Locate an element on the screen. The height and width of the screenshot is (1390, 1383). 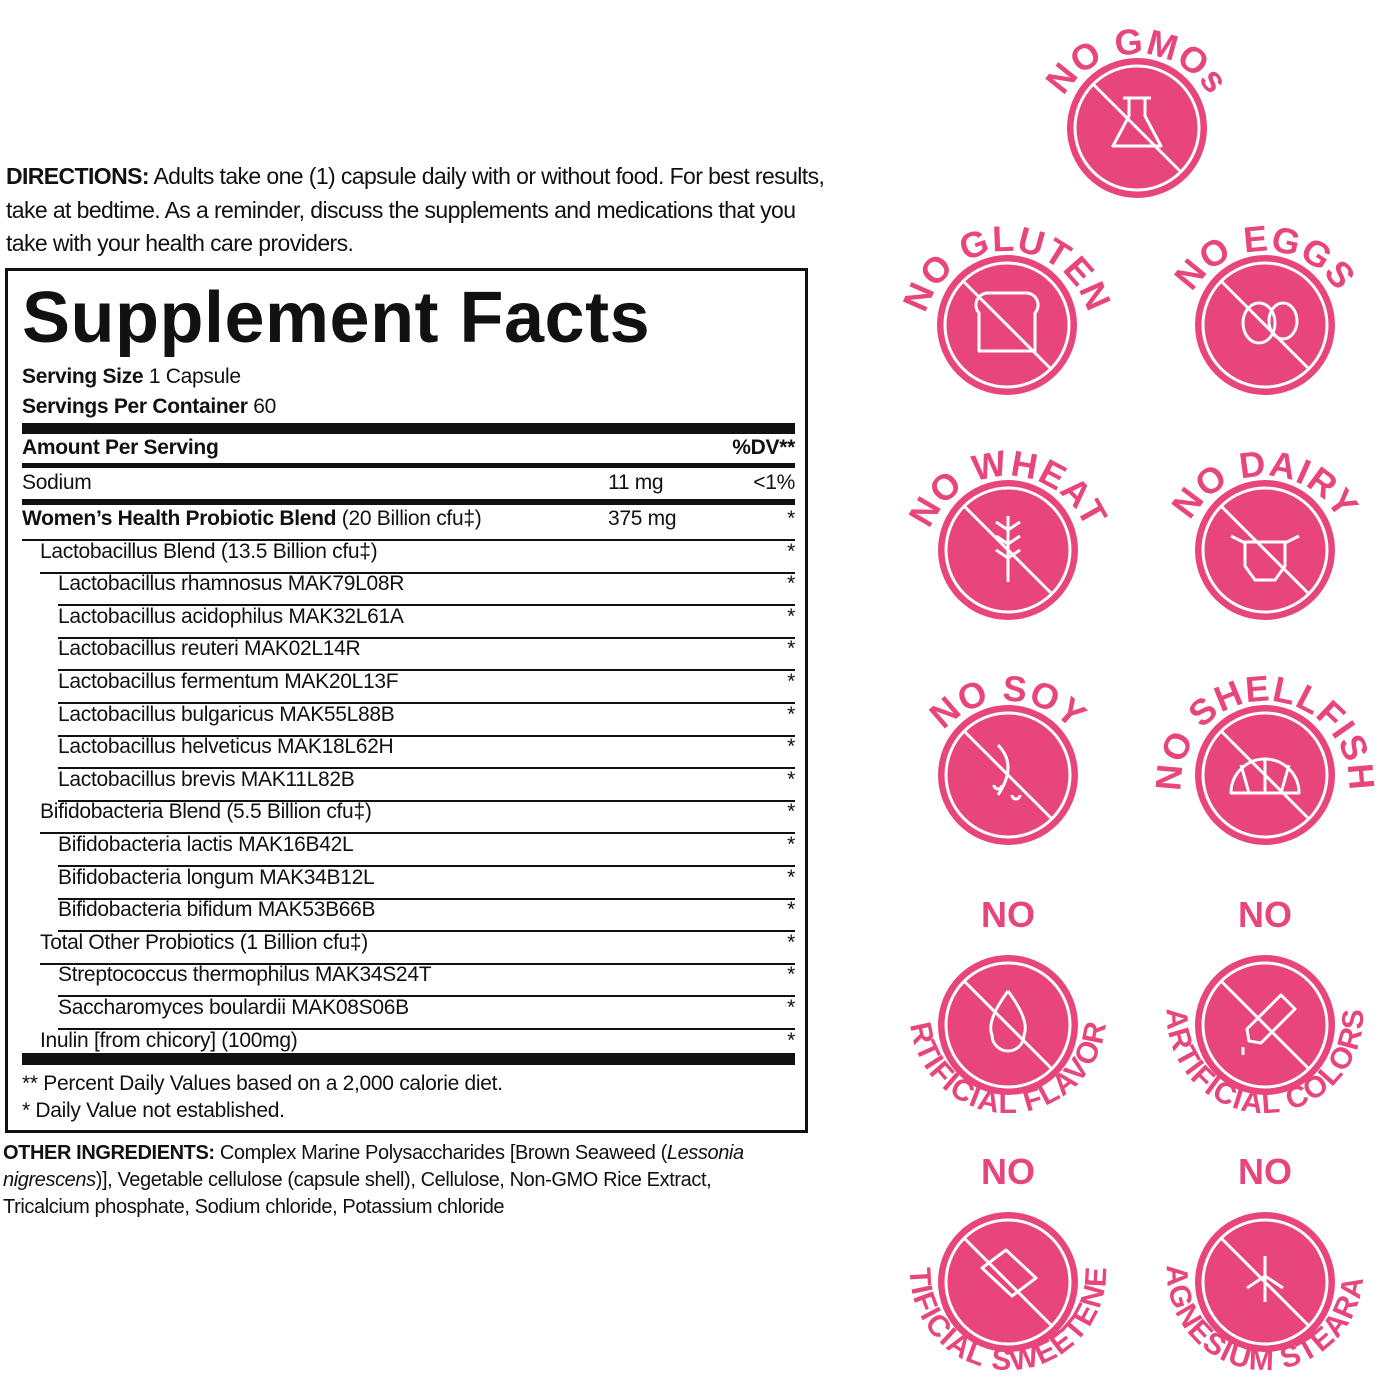
ingredient-detail: (13.5 Billion cfu‡) is located at coordinates (299, 551).